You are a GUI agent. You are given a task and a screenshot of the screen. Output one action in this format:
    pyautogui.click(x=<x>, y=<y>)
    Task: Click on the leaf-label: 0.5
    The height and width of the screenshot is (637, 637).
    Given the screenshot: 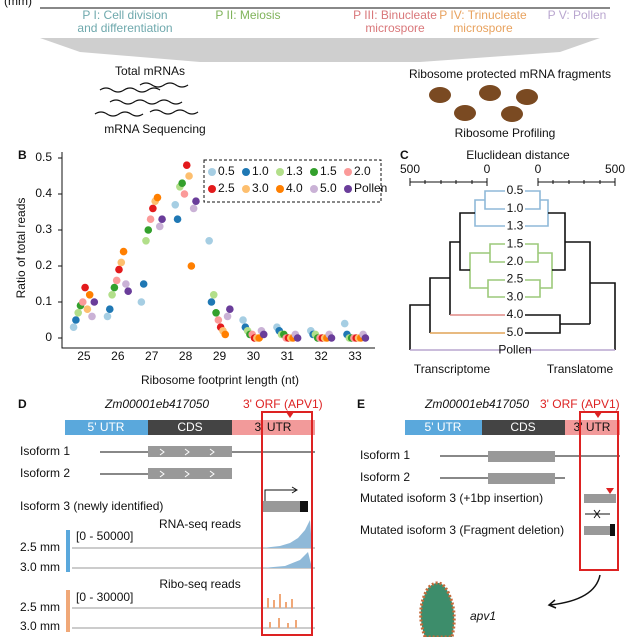 What is the action you would take?
    pyautogui.click(x=515, y=190)
    